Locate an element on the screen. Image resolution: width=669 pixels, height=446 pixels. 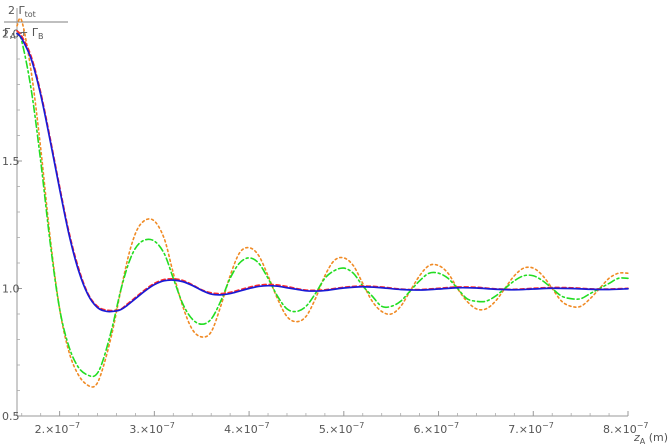
y-tick-label: 1.5 is located at coordinates (11, 161).